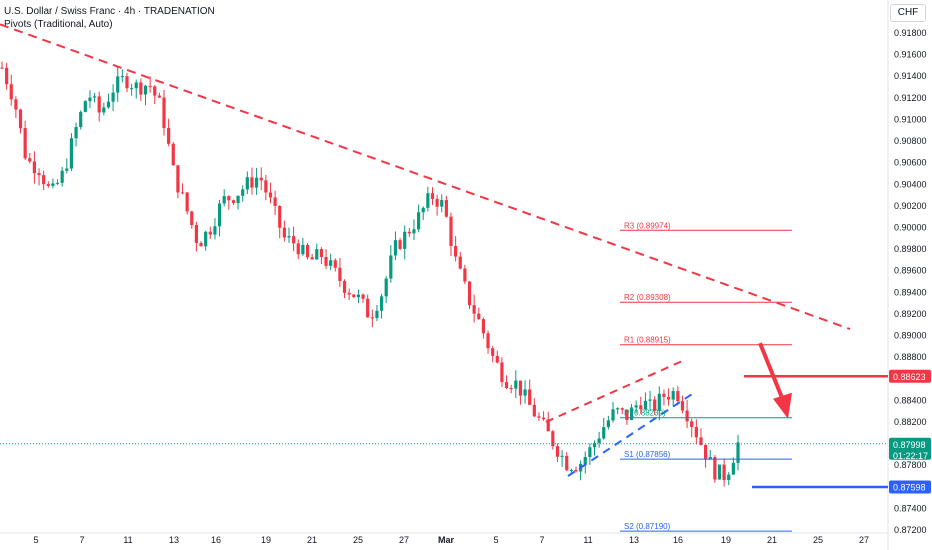 This screenshot has width=932, height=550. I want to click on x-tick-label: 11, so click(127, 540).